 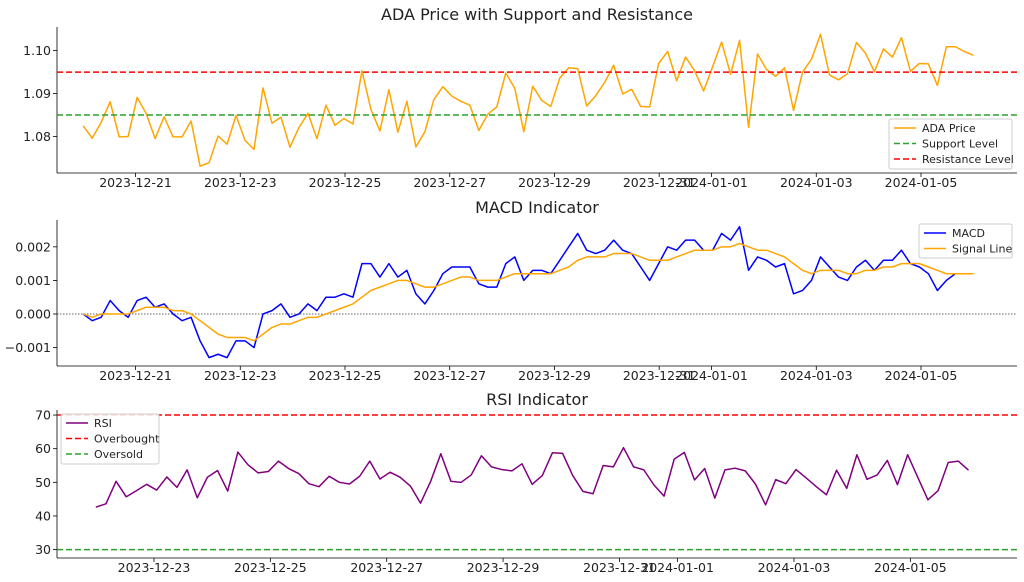 I want to click on legend-label: RSI, so click(x=103, y=423).